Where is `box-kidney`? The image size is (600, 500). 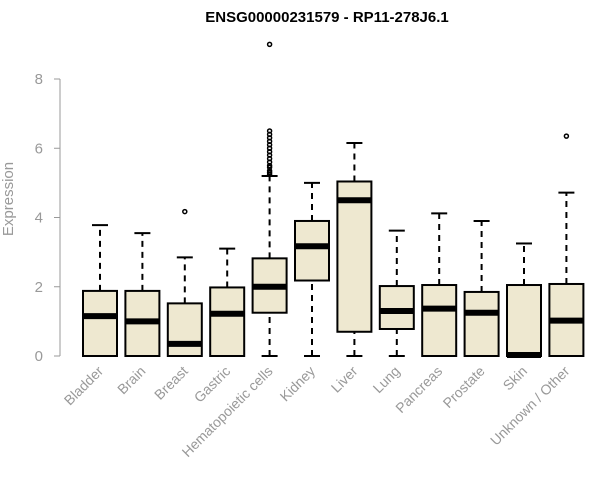 box-kidney is located at coordinates (312, 269).